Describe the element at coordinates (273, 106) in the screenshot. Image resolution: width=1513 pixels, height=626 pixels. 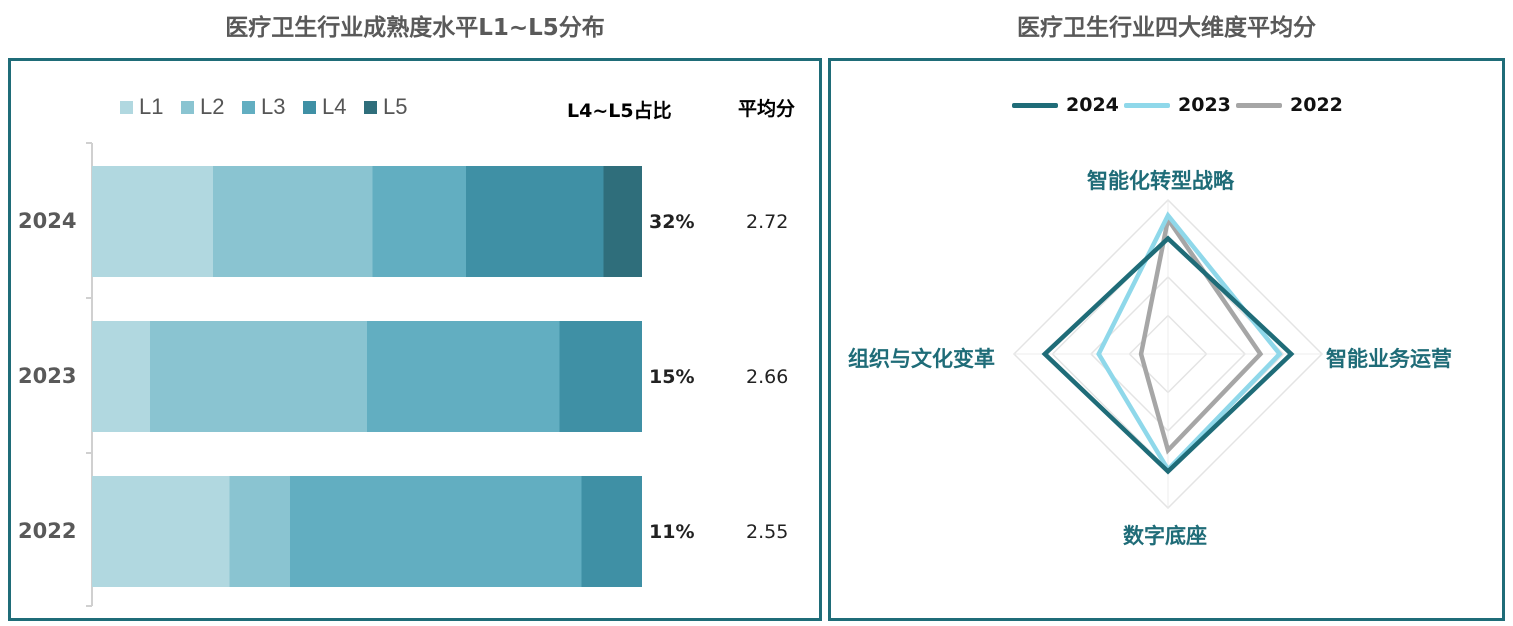
I see `legend-label-l3: L3` at that location.